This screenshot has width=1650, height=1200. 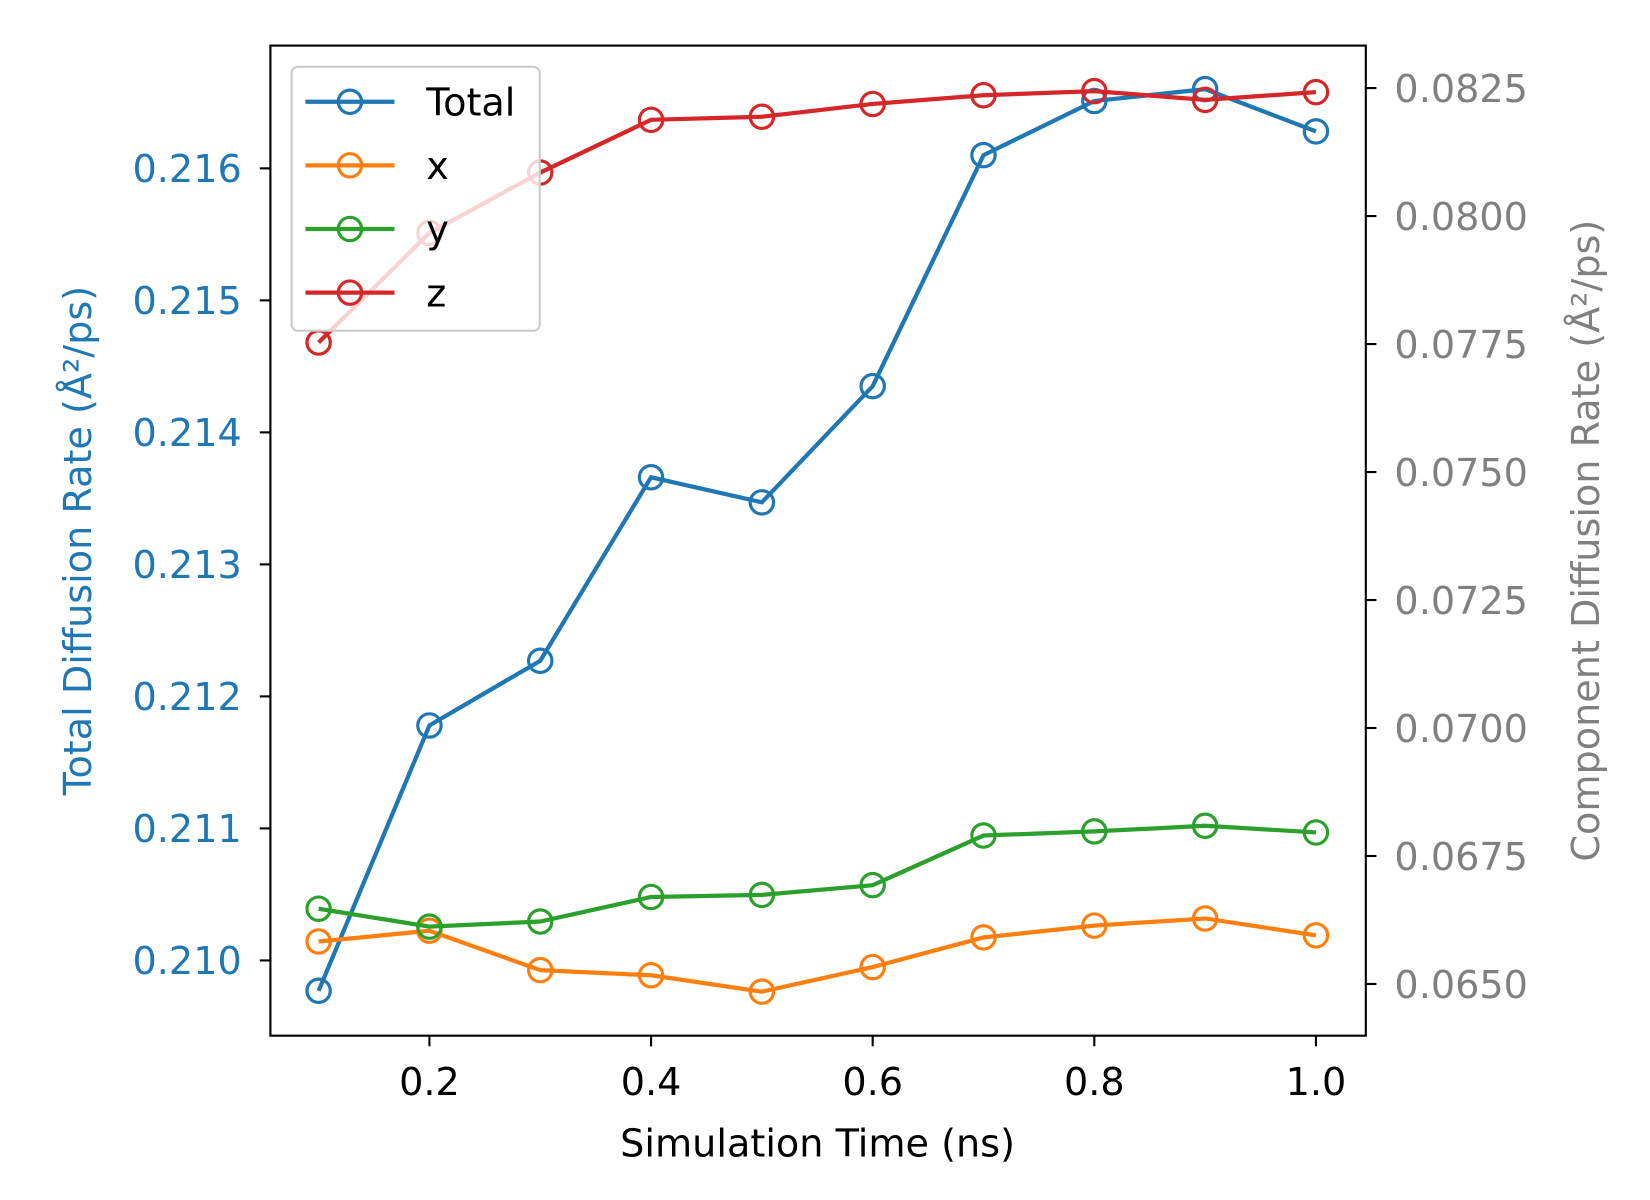 I want to click on x-axis-label: Simulation Time (ns), so click(x=817, y=1144).